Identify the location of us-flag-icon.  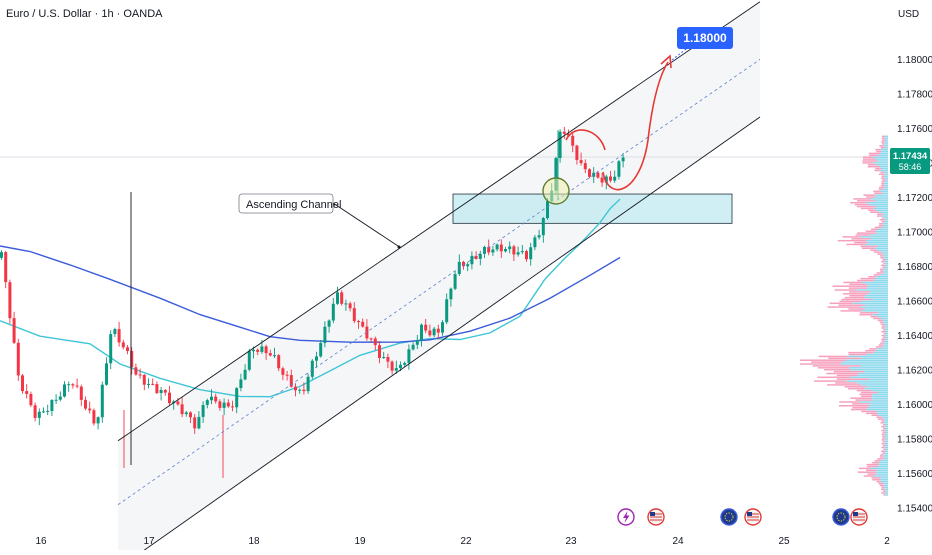
(753, 517).